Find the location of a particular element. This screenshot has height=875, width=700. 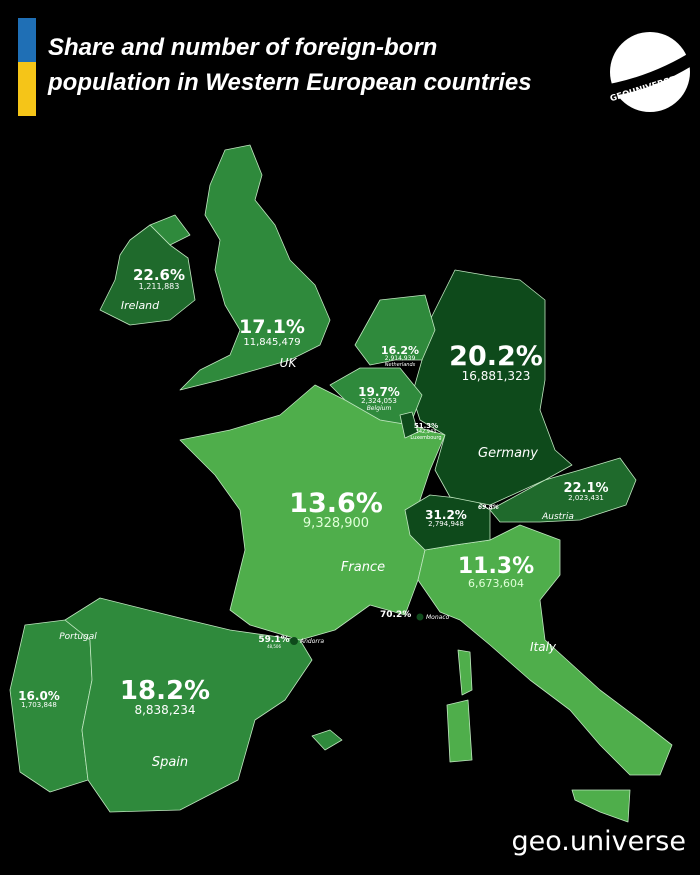

name-germany: Germany is located at coordinates (508, 453).